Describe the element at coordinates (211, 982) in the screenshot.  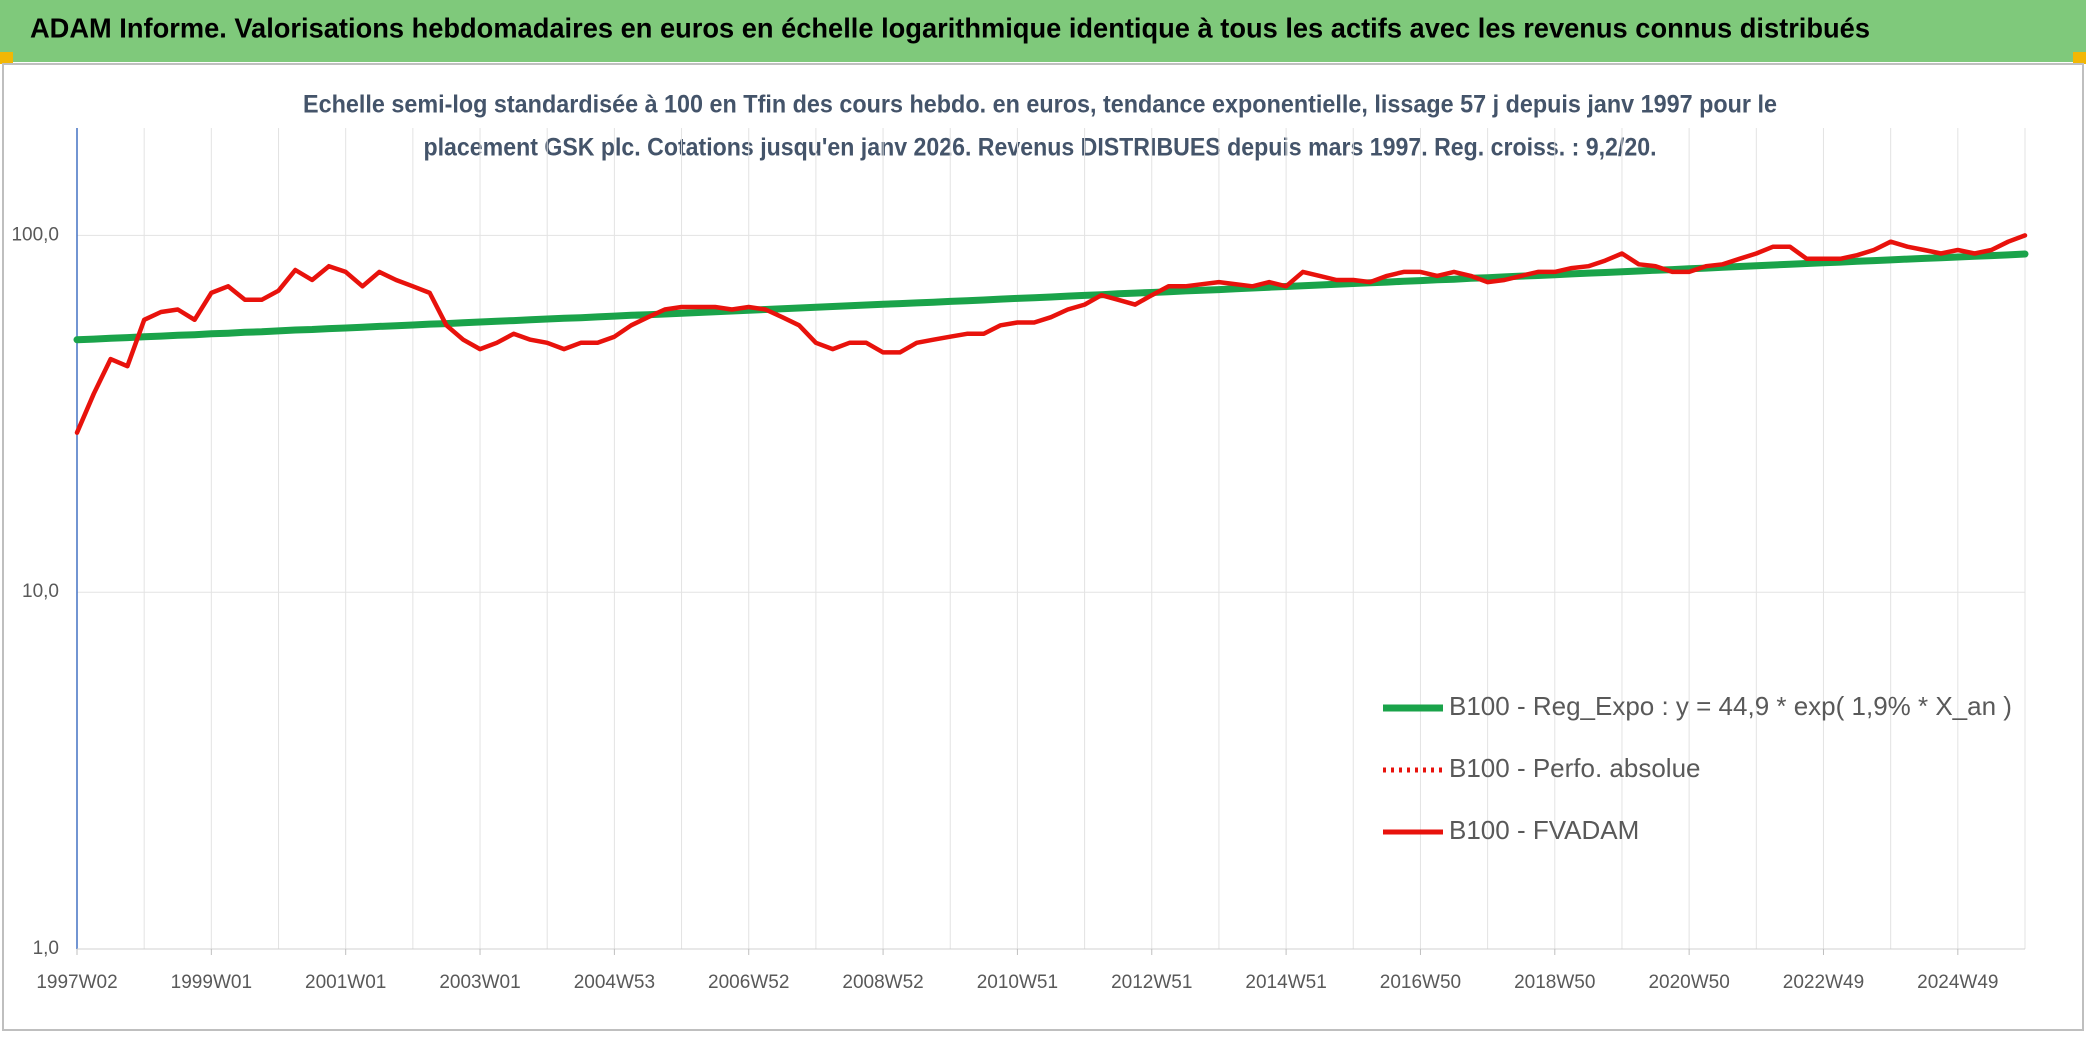
I see `x-tick-label: 1999W01` at that location.